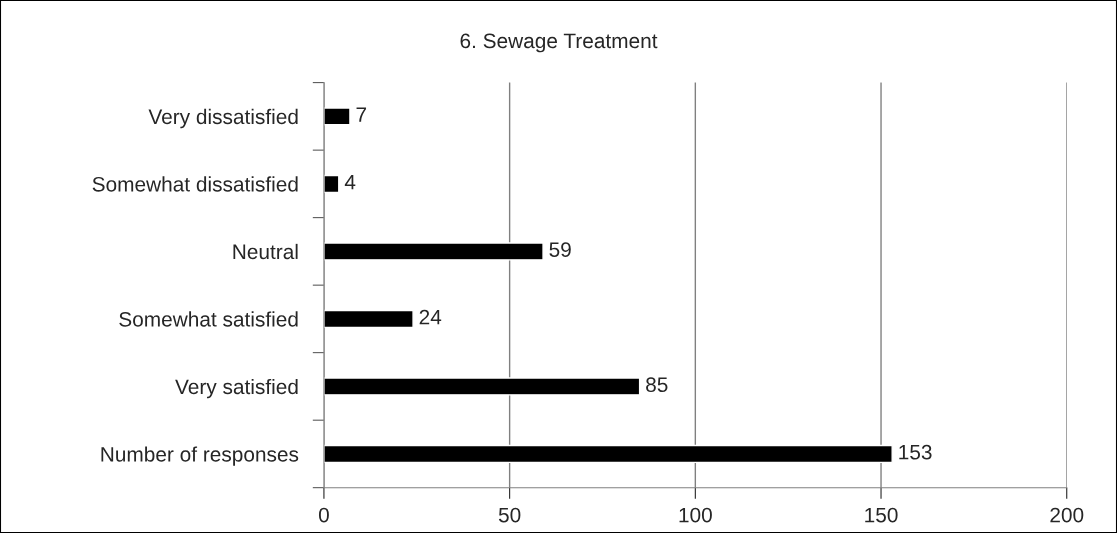 The width and height of the screenshot is (1117, 533). Describe the element at coordinates (208, 319) in the screenshot. I see `y-tick-label: Somewhat satisfied` at that location.